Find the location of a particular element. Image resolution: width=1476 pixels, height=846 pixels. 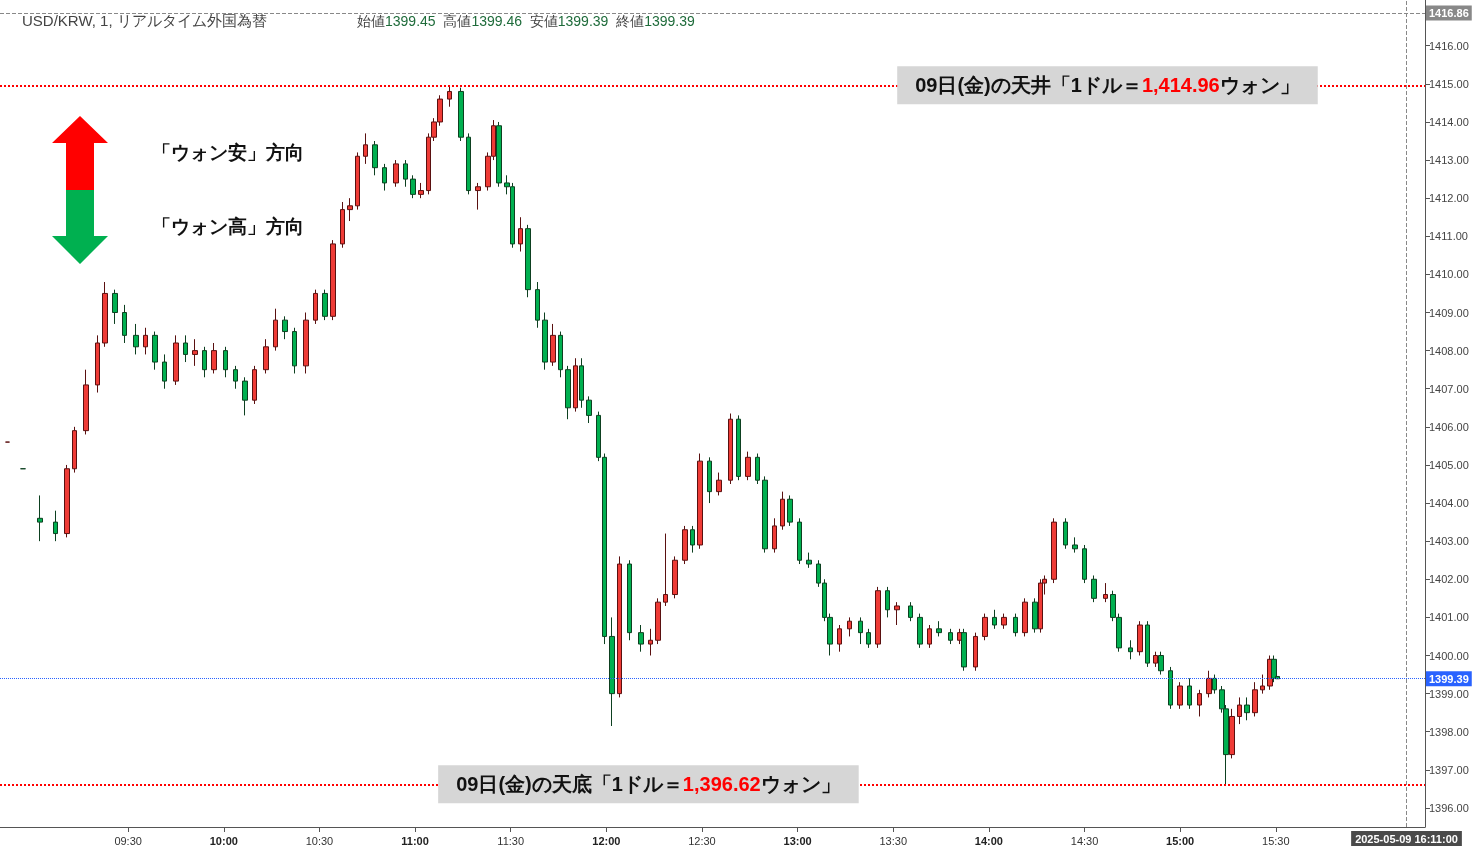

y-tick-label: 1398.00 is located at coordinates (1449, 731).